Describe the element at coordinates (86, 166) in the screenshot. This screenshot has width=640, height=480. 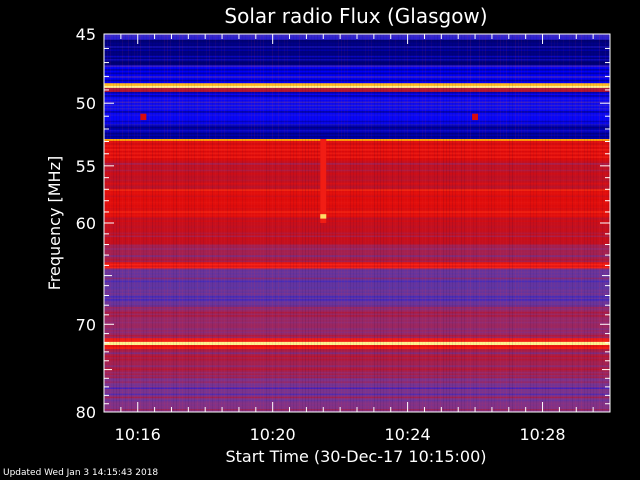
I see `y-tick-label: 55` at that location.